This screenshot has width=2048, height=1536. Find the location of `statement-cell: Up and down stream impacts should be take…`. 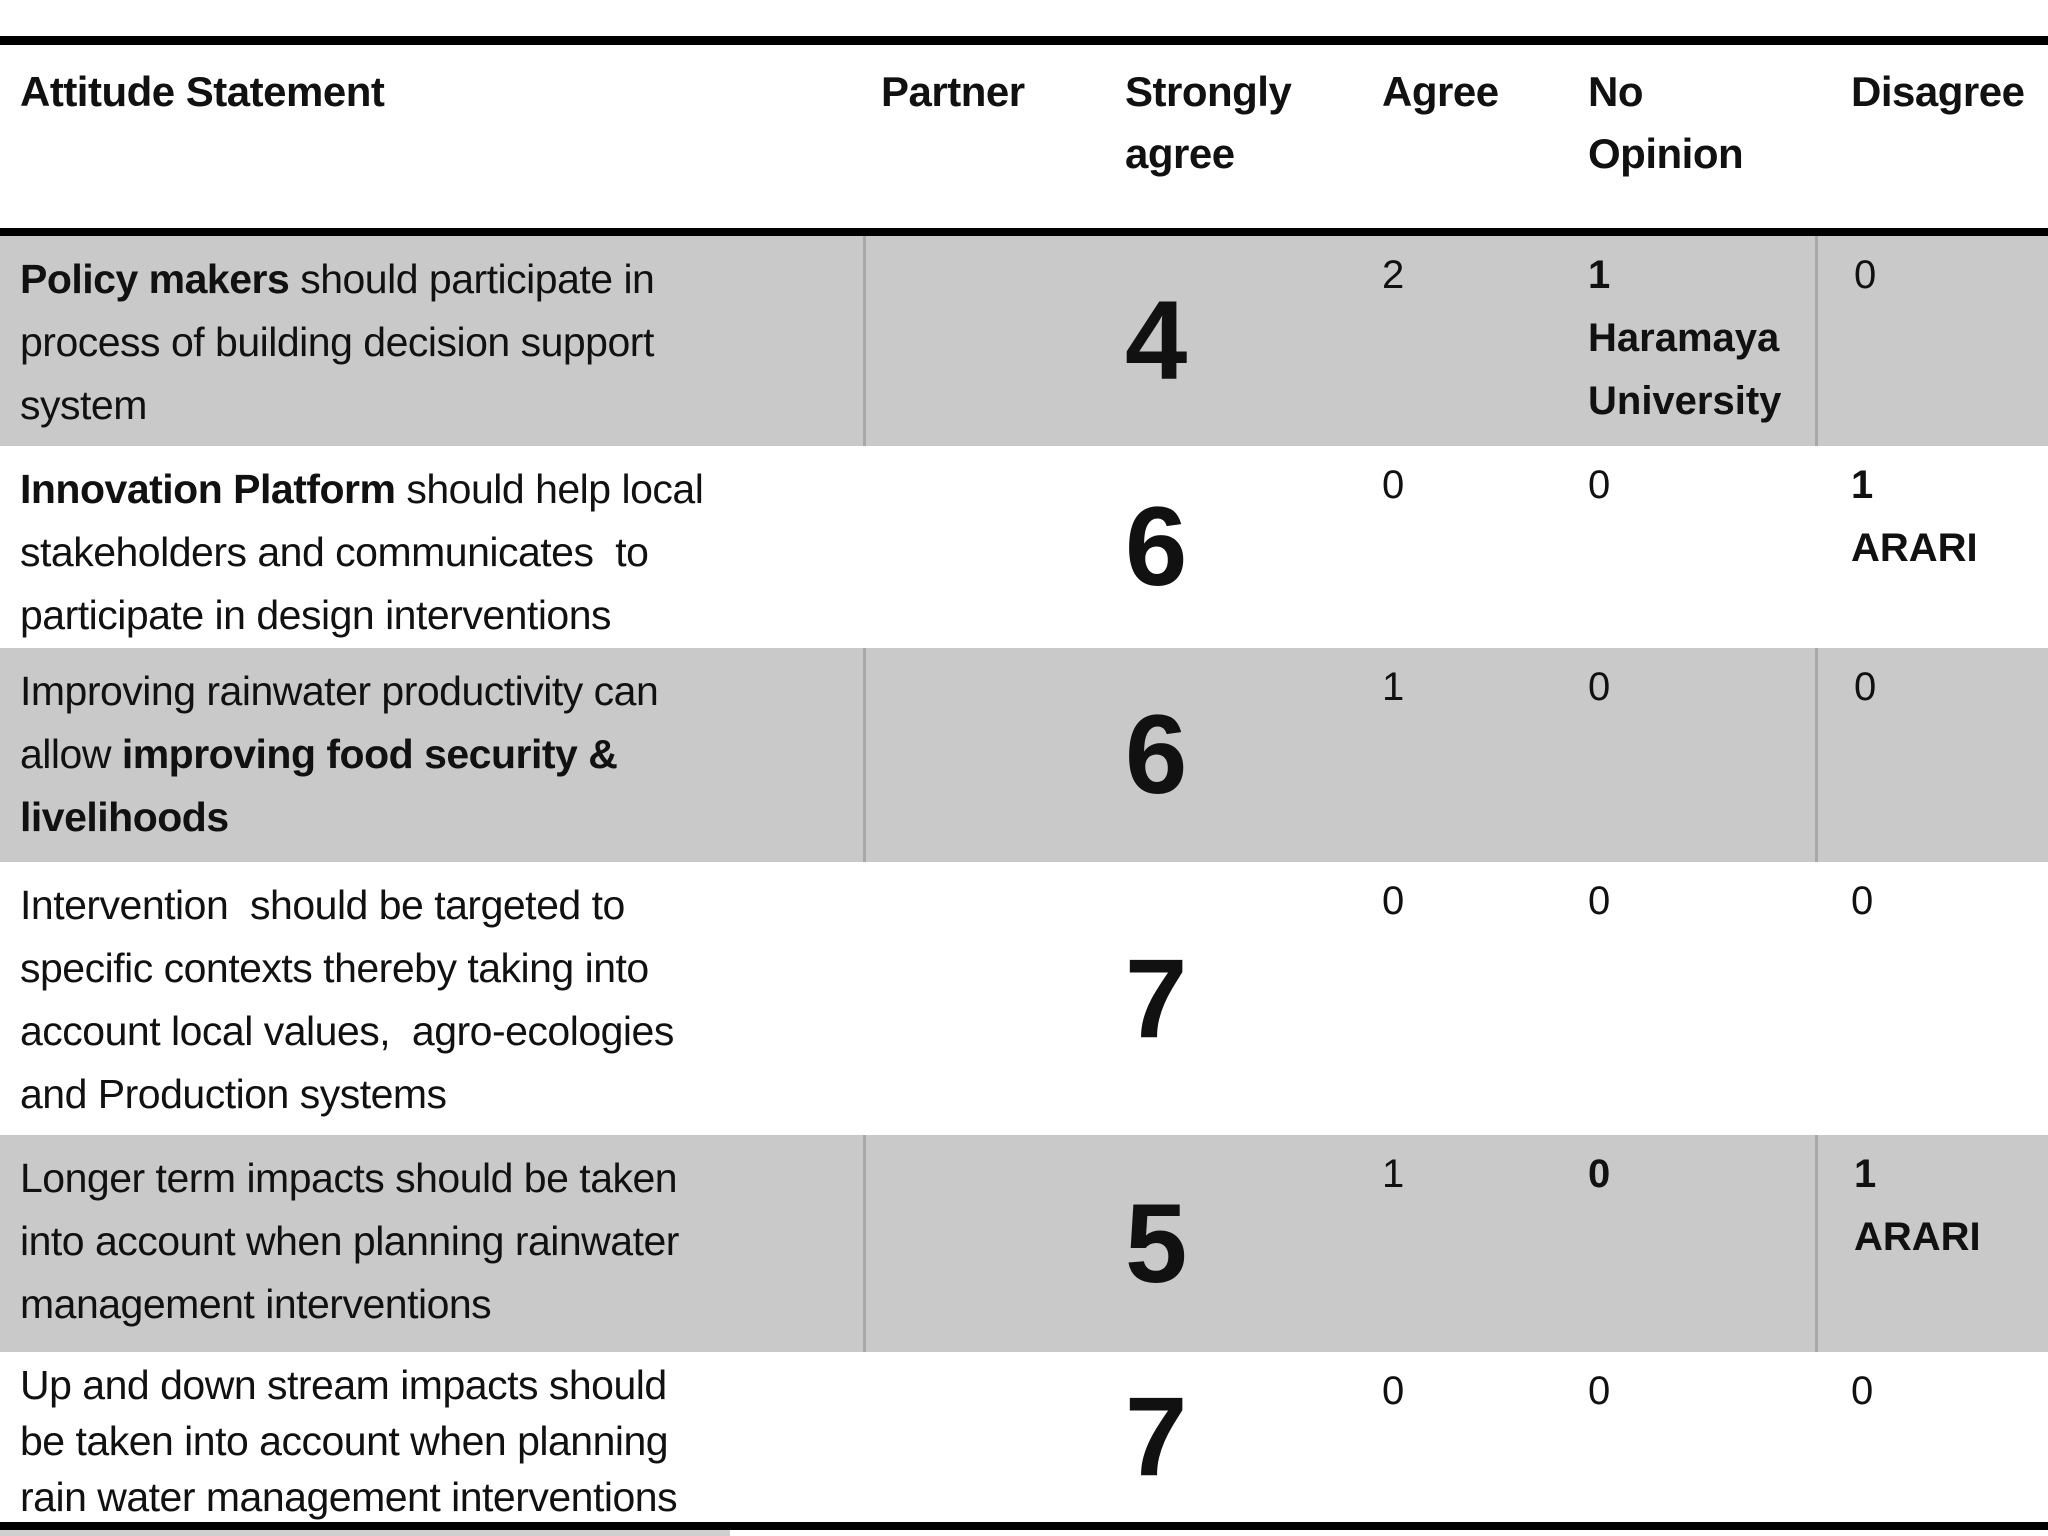

statement-cell: Up and down stream impacts should be take… is located at coordinates (349, 1441).